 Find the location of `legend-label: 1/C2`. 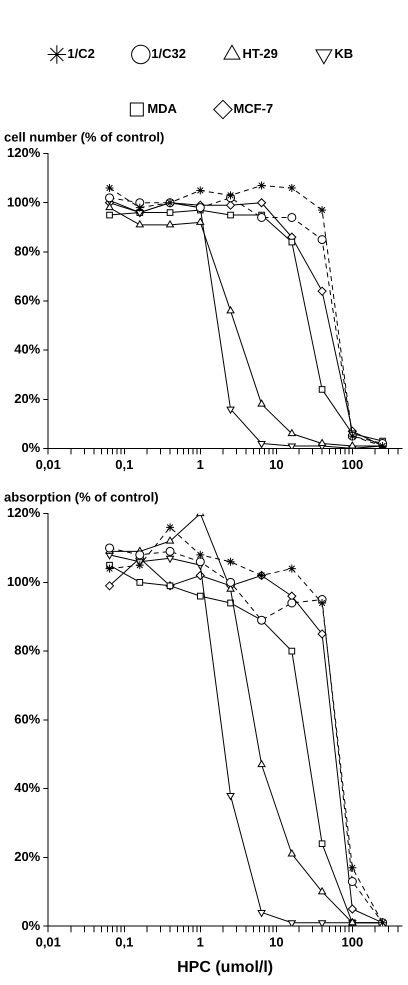

legend-label: 1/C2 is located at coordinates (81, 54).